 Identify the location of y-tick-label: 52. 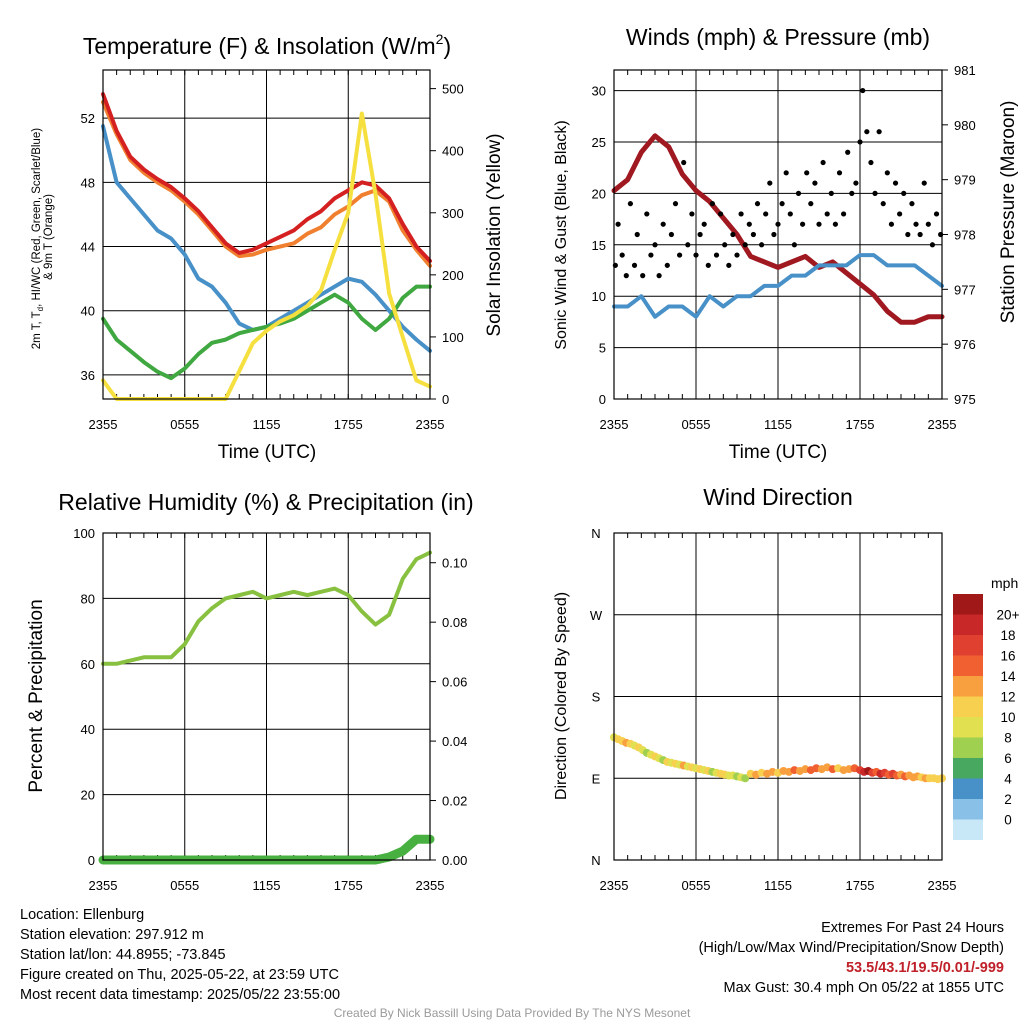
(88, 118).